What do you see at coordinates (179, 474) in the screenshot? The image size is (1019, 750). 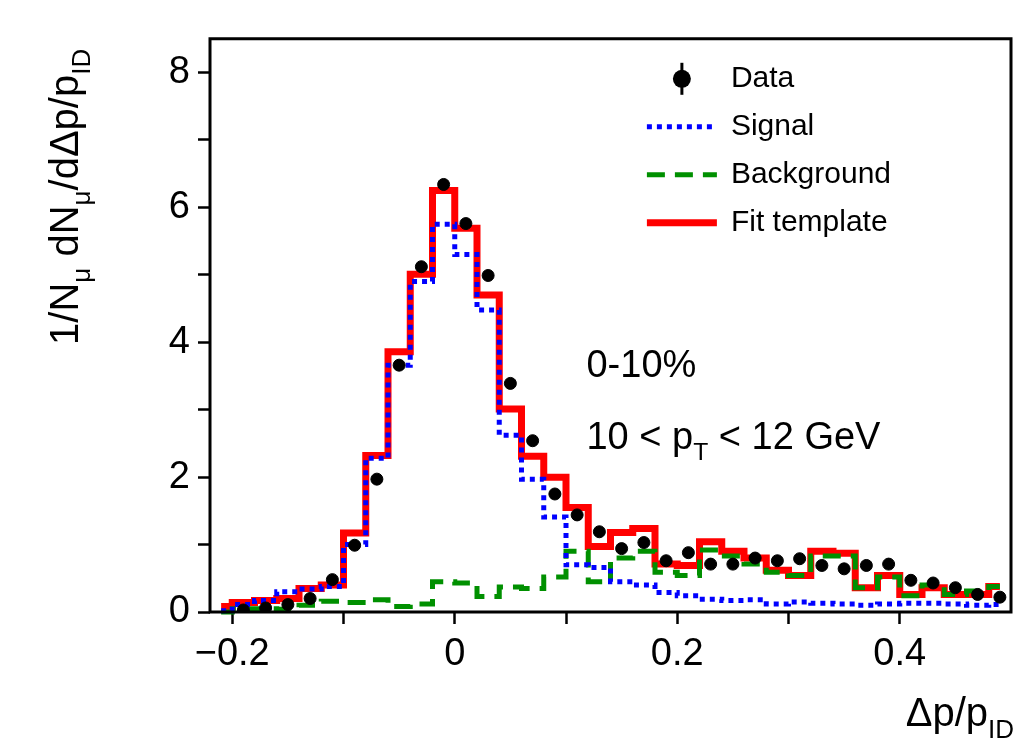 I see `y-tick-label: 2` at bounding box center [179, 474].